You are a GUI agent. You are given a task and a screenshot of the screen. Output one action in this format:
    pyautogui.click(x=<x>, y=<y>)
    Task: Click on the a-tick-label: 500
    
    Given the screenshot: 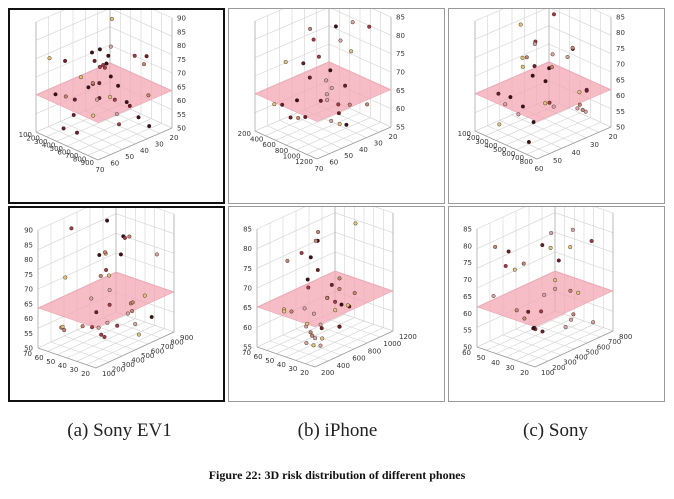 What is the action you would take?
    pyautogui.click(x=147, y=356)
    